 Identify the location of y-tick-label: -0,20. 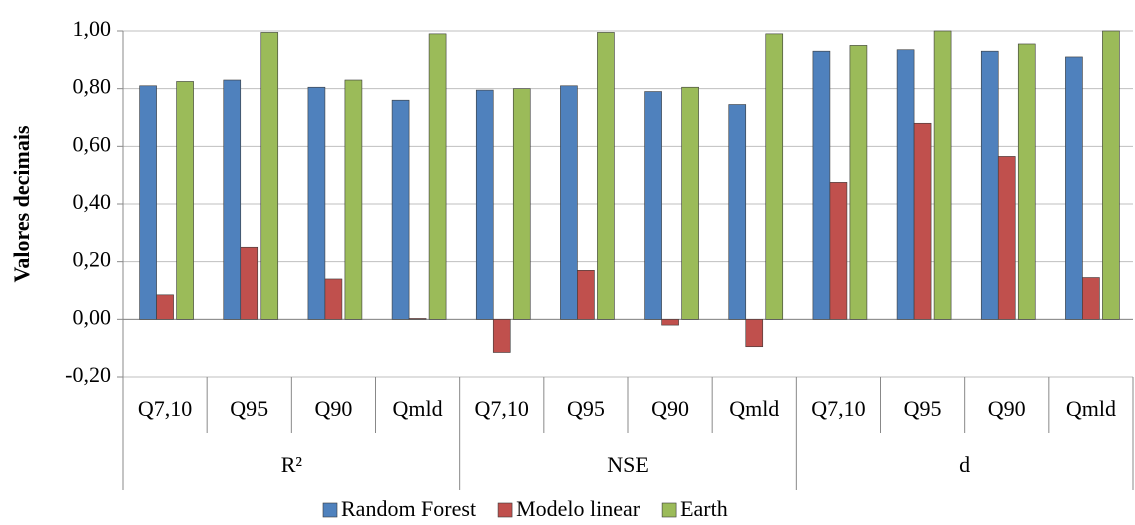
(88, 374).